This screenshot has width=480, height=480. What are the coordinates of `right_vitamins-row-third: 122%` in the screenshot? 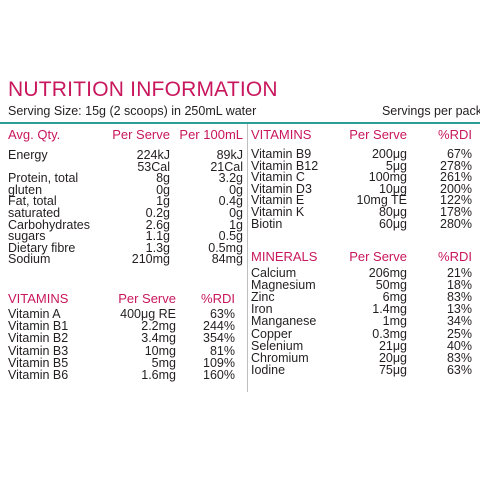 It's located at (456, 200).